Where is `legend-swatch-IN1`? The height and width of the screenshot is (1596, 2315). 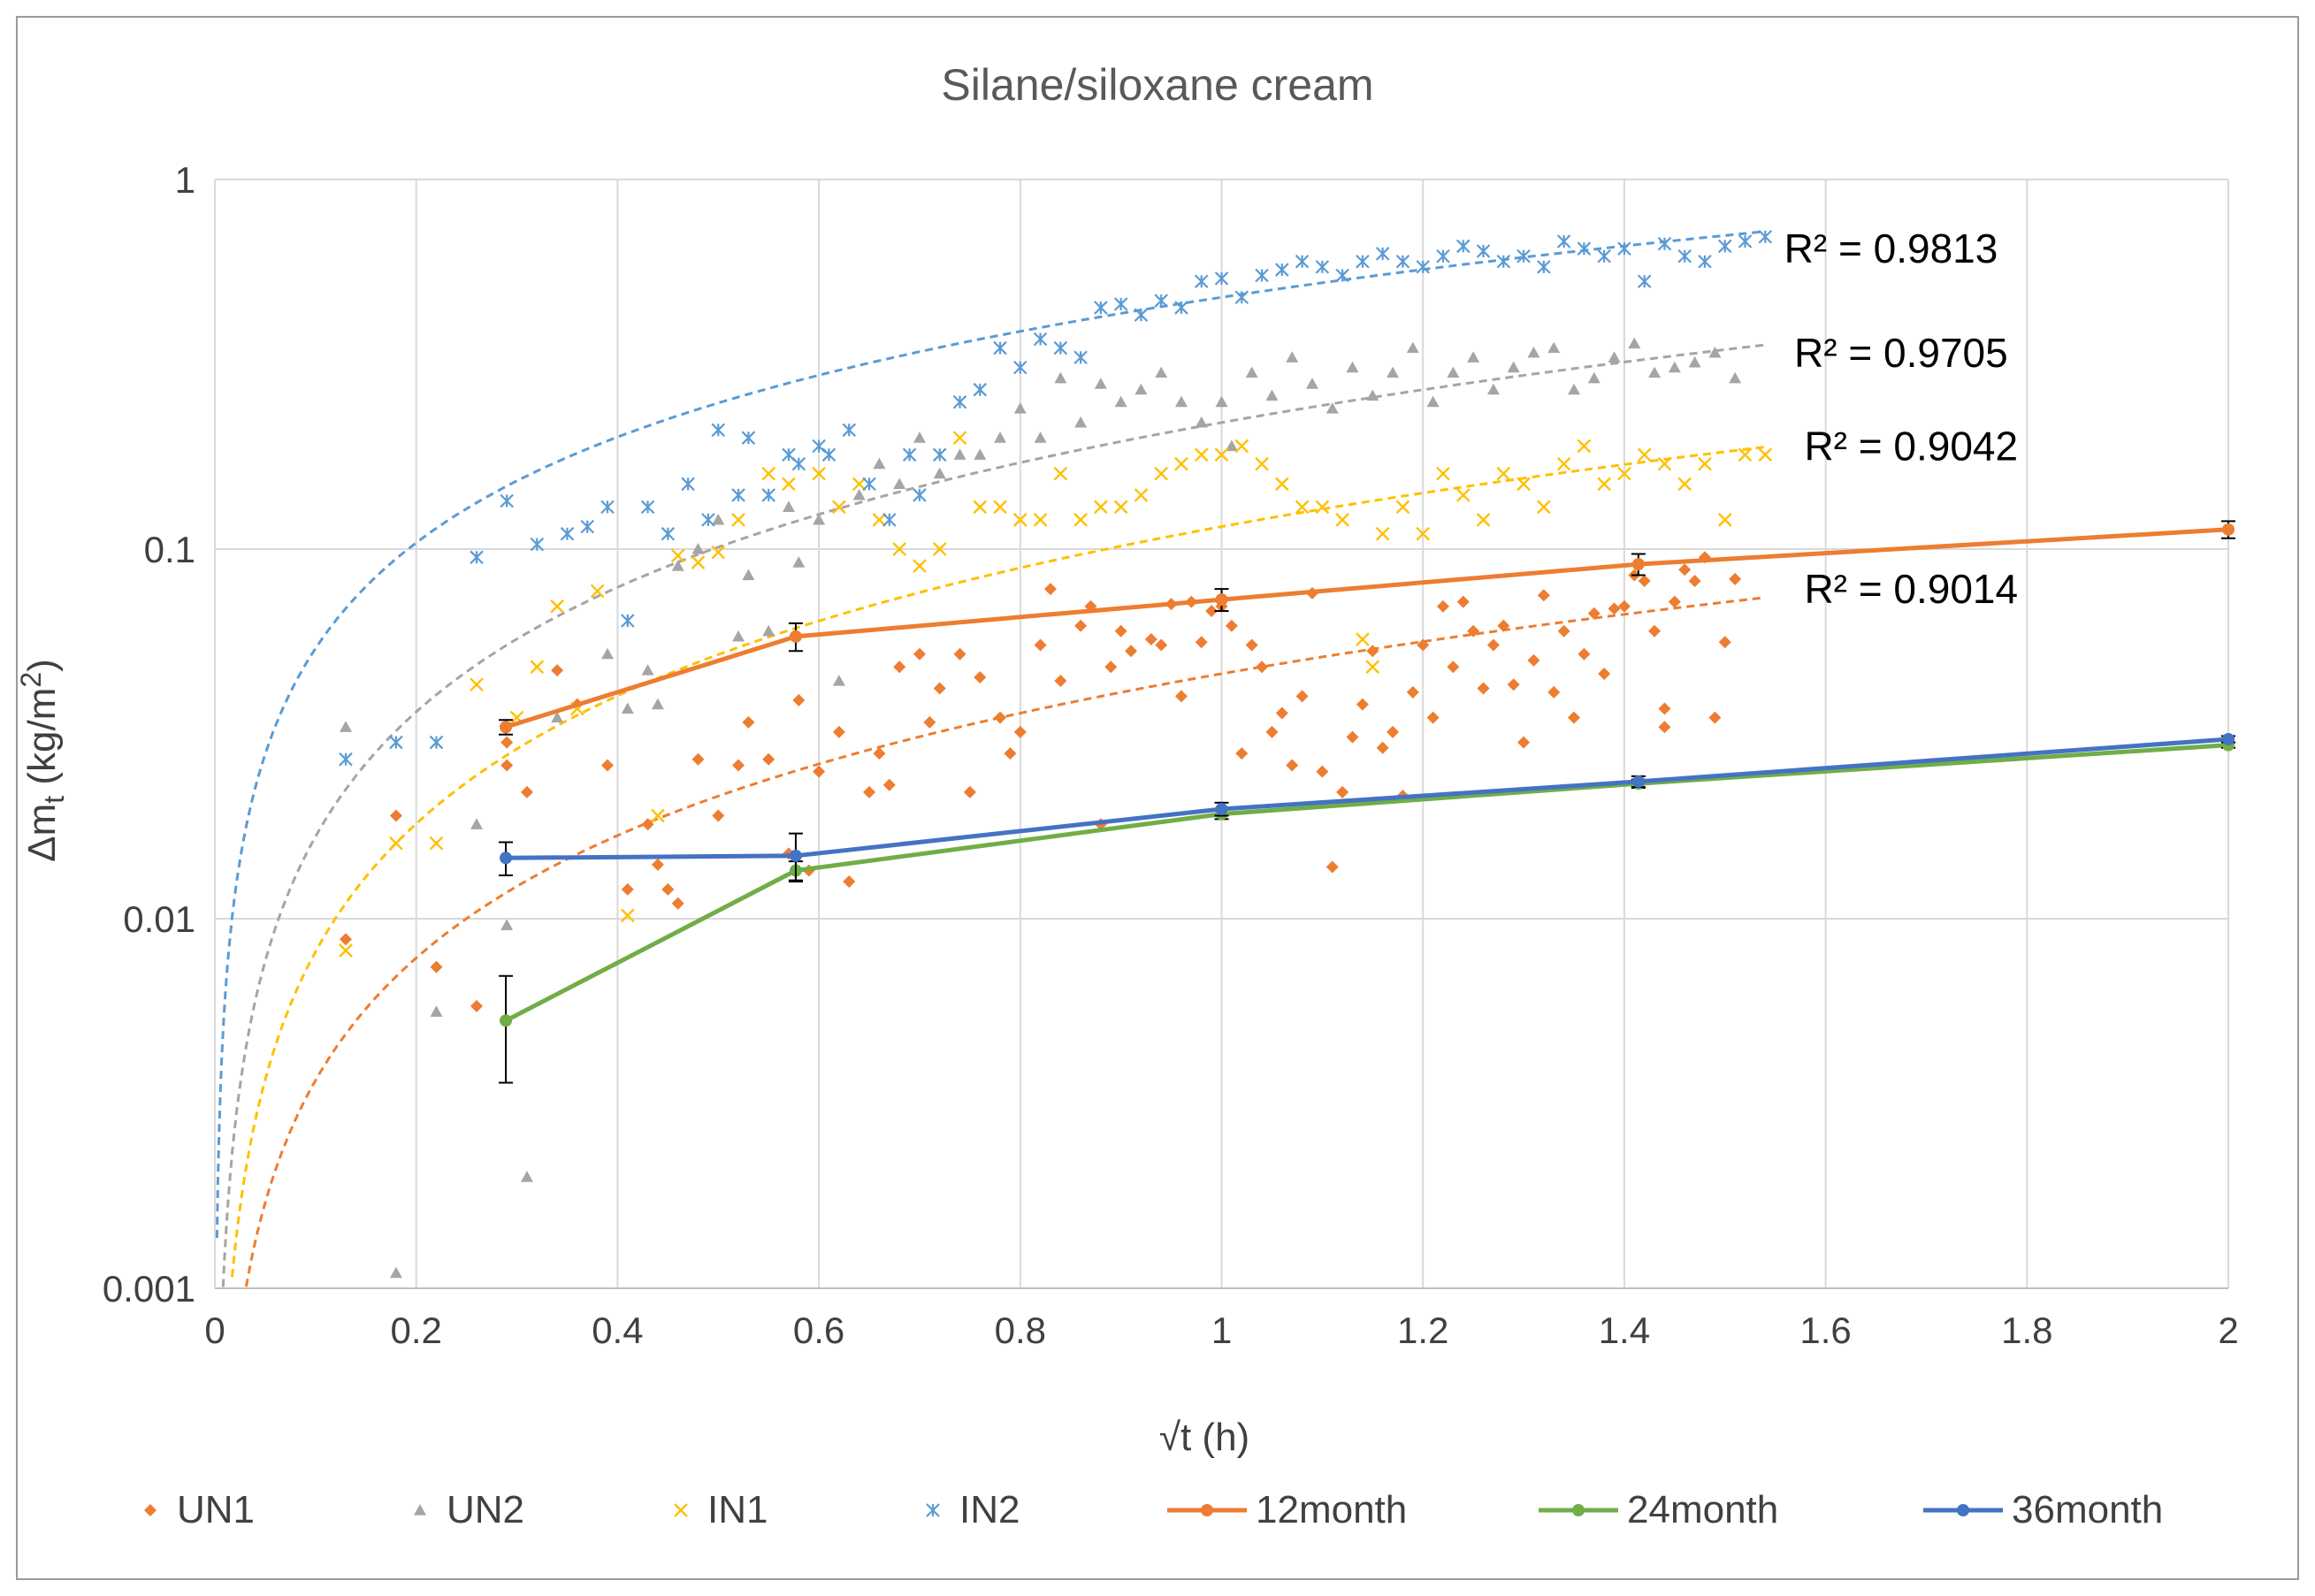 legend-swatch-IN1 is located at coordinates (681, 1510).